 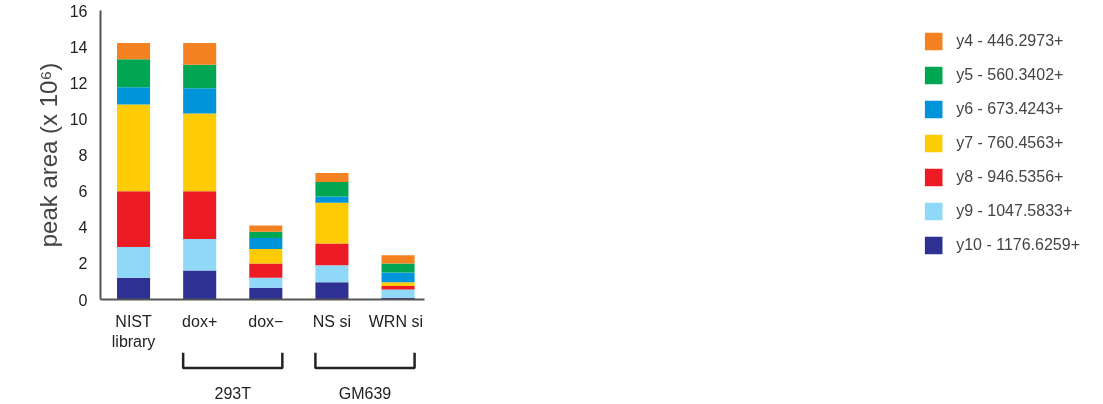 What do you see at coordinates (1010, 75) in the screenshot?
I see `legend-label: y5 - 560.3402+` at bounding box center [1010, 75].